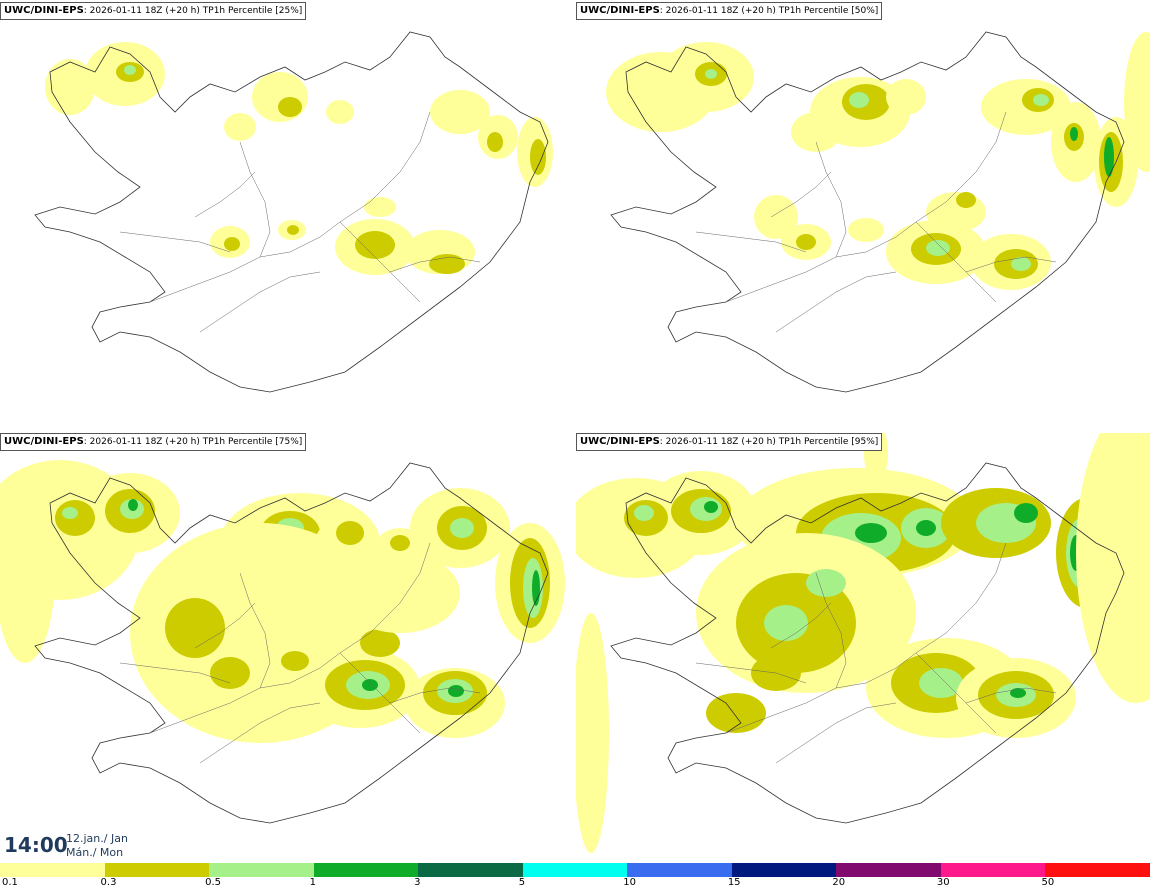 The width and height of the screenshot is (1150, 891). Describe the element at coordinates (734, 882) in the screenshot. I see `legend-tick-label: 15` at that location.